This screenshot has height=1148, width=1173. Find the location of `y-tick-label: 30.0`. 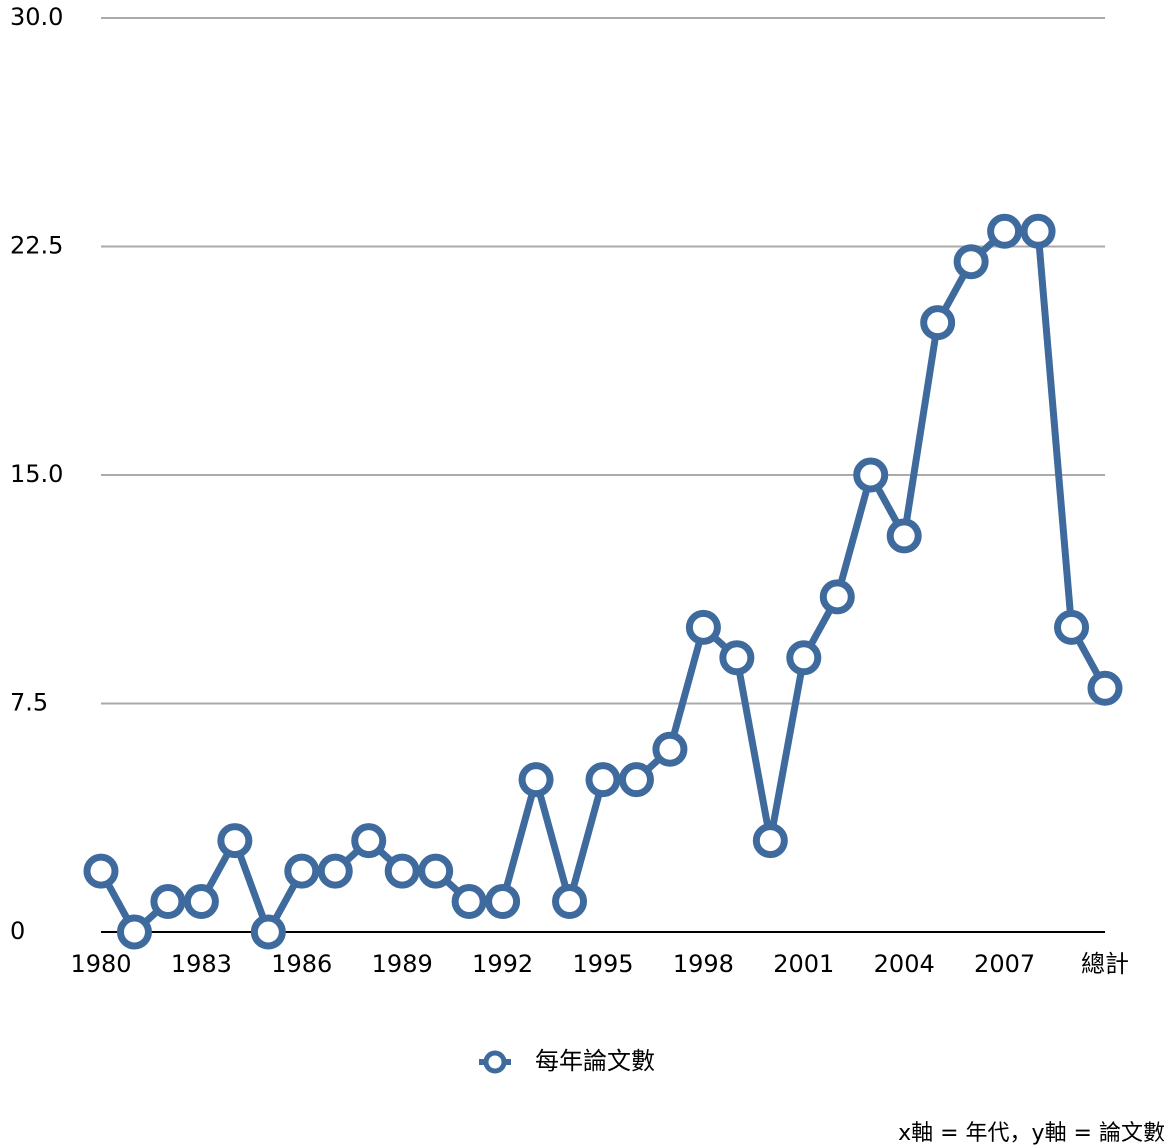

y-tick-label: 30.0 is located at coordinates (36, 17).